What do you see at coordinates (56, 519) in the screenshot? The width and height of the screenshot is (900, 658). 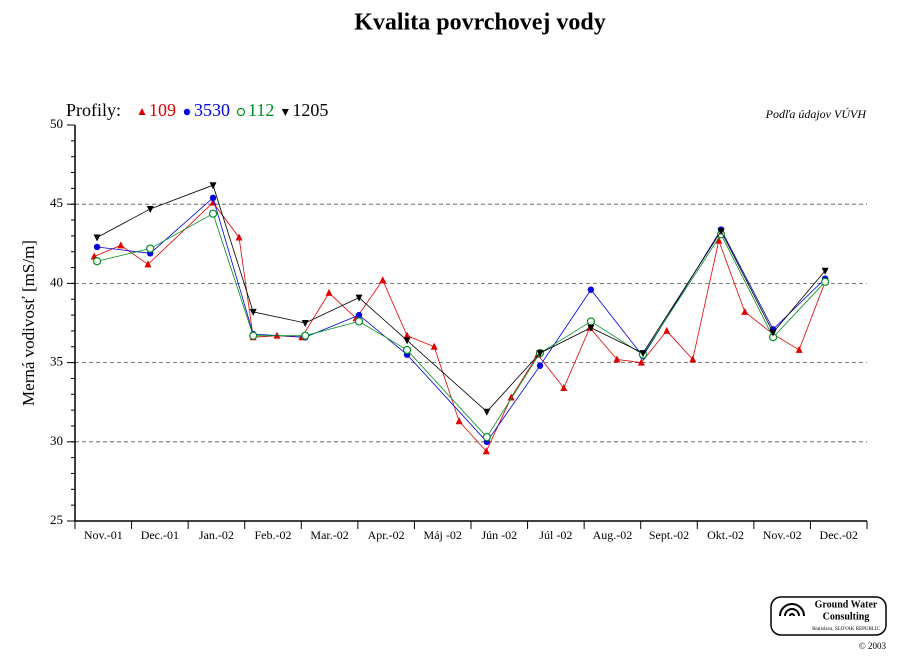 I see `y-tick-label: 25` at bounding box center [56, 519].